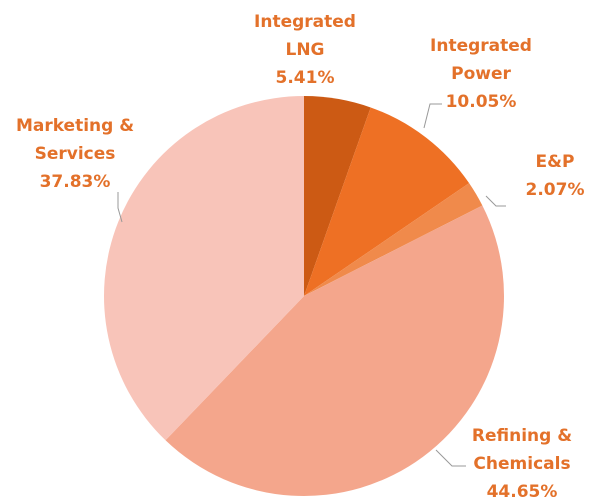 The width and height of the screenshot is (592, 502). I want to click on value-label: 5.41%, so click(305, 78).